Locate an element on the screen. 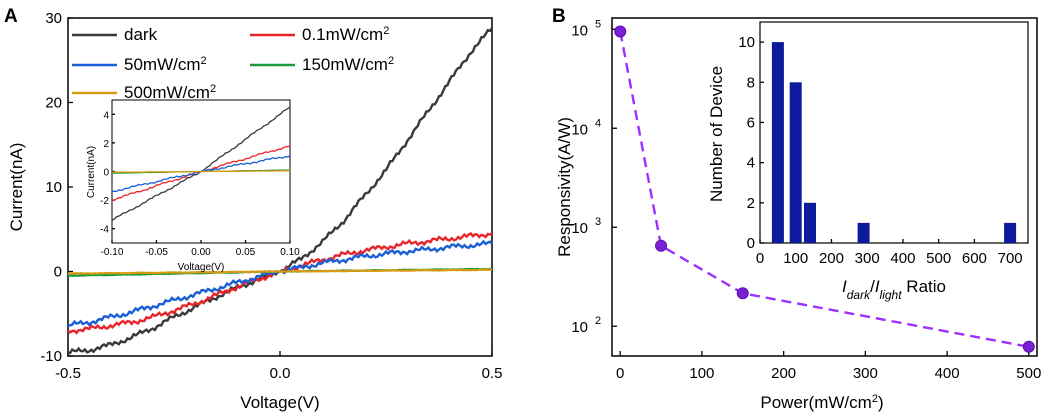 This screenshot has width=1045, height=419. panel-b-inset-bars is located at coordinates (894, 142).